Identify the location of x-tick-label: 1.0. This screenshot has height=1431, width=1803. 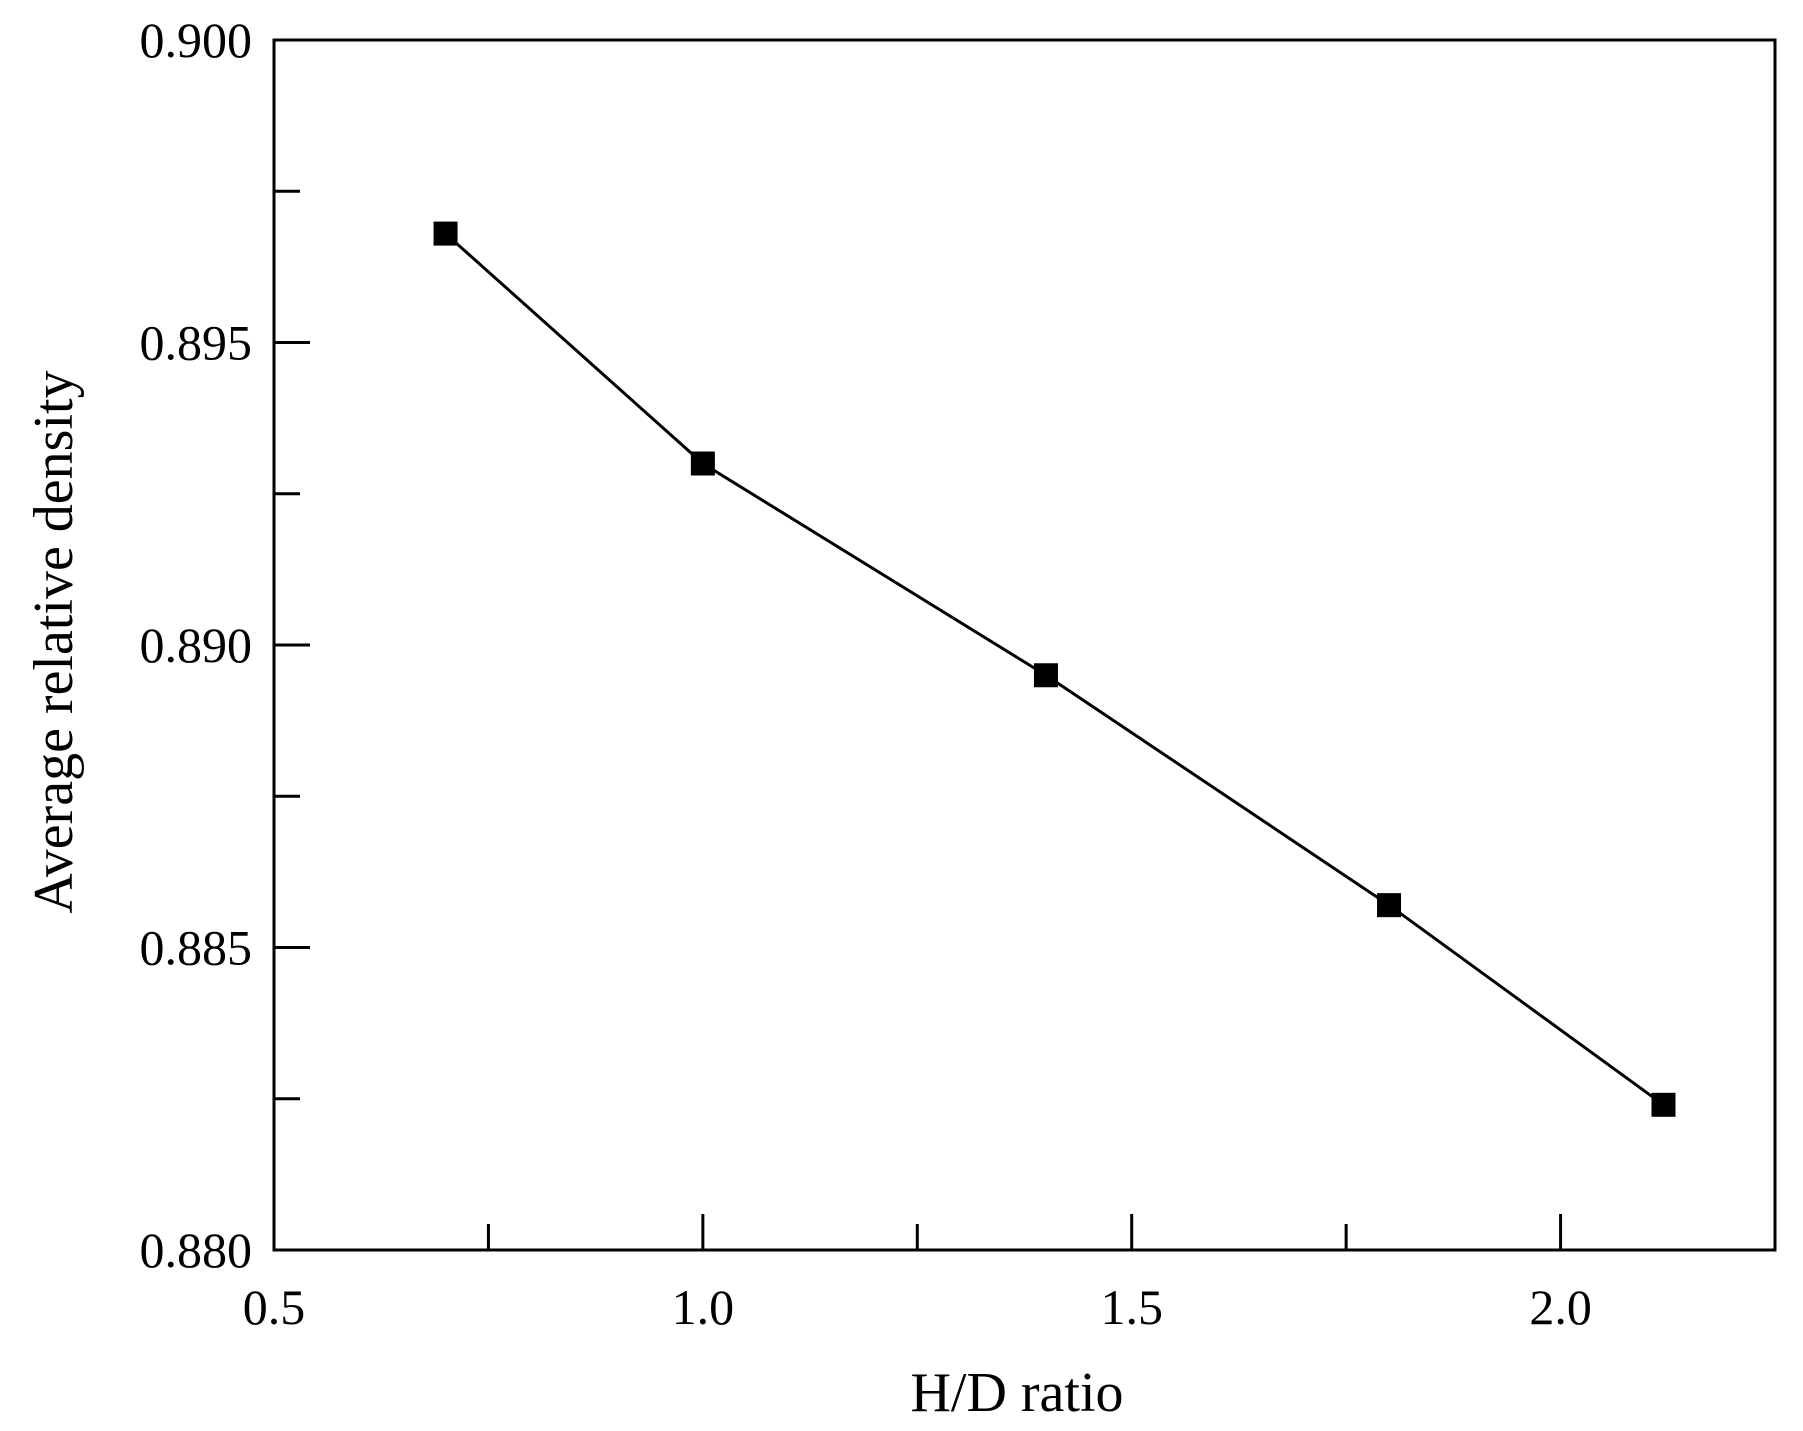
(703, 1307).